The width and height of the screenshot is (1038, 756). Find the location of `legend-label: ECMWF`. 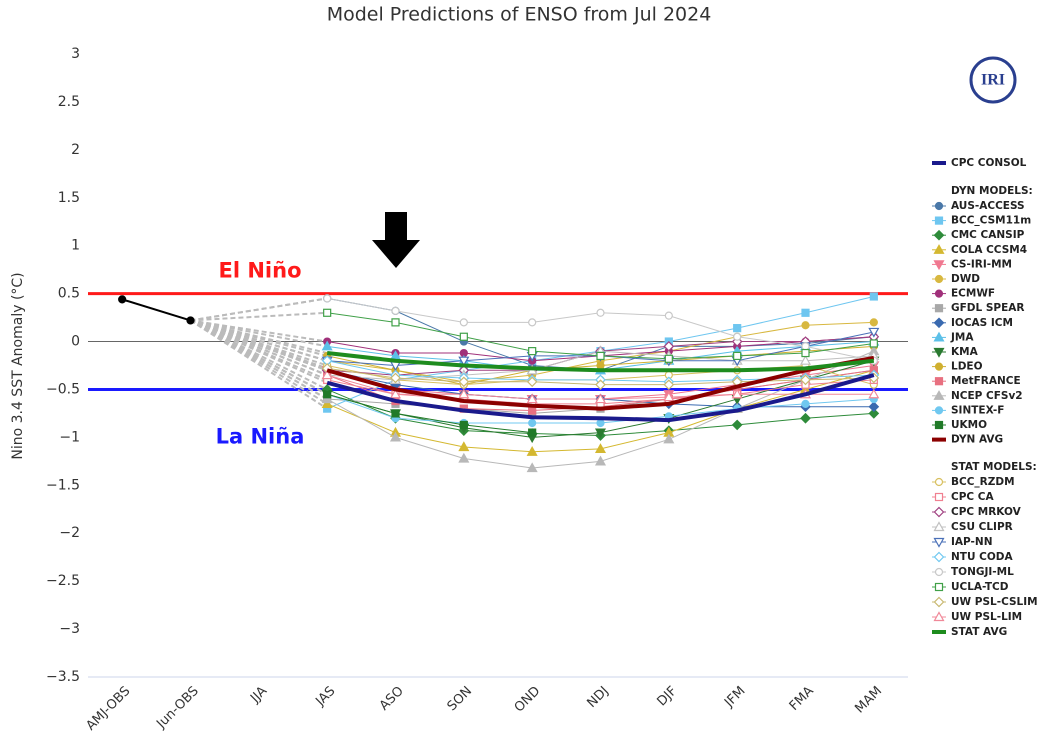

legend-label: ECMWF is located at coordinates (973, 294).